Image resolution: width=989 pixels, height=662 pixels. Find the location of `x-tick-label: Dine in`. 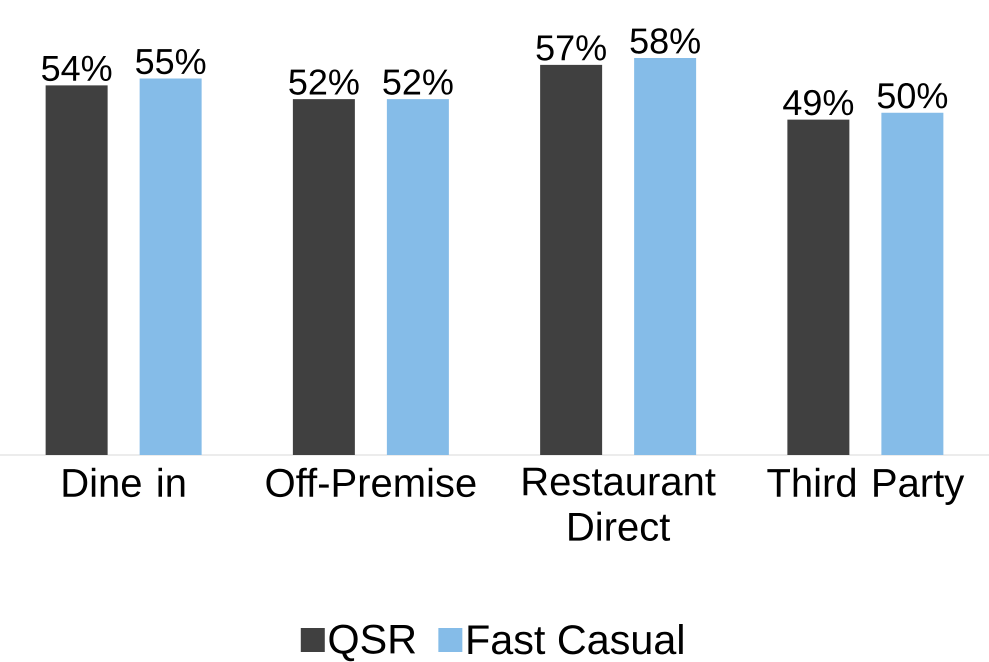

x-tick-label: Dine in is located at coordinates (124, 483).